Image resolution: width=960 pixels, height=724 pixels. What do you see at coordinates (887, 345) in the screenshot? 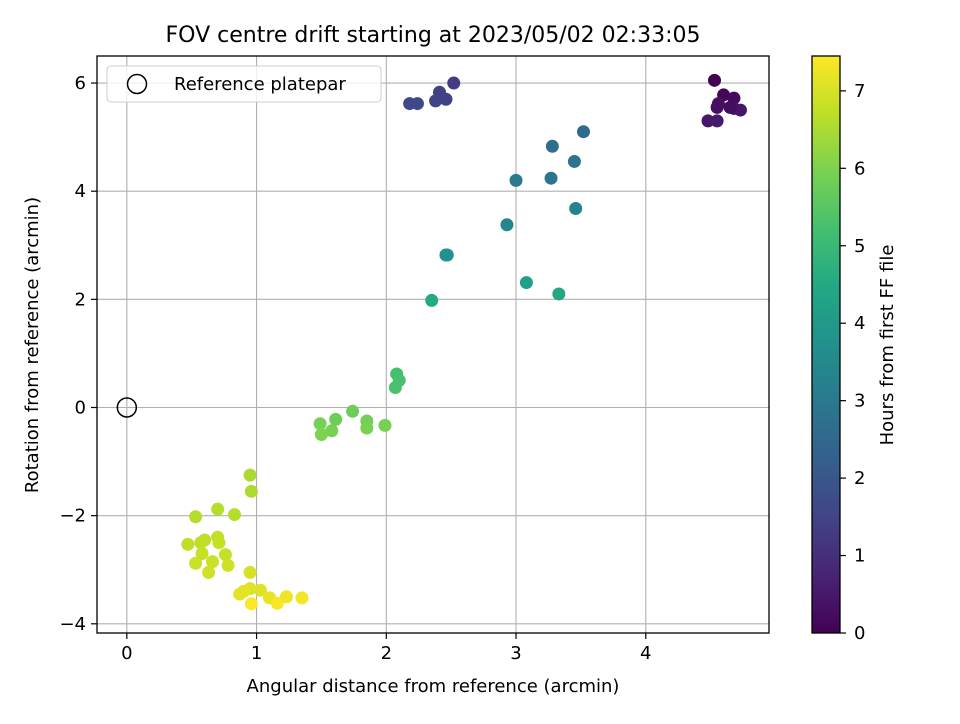
I see `colorbar-label: Hours from first FF file` at bounding box center [887, 345].